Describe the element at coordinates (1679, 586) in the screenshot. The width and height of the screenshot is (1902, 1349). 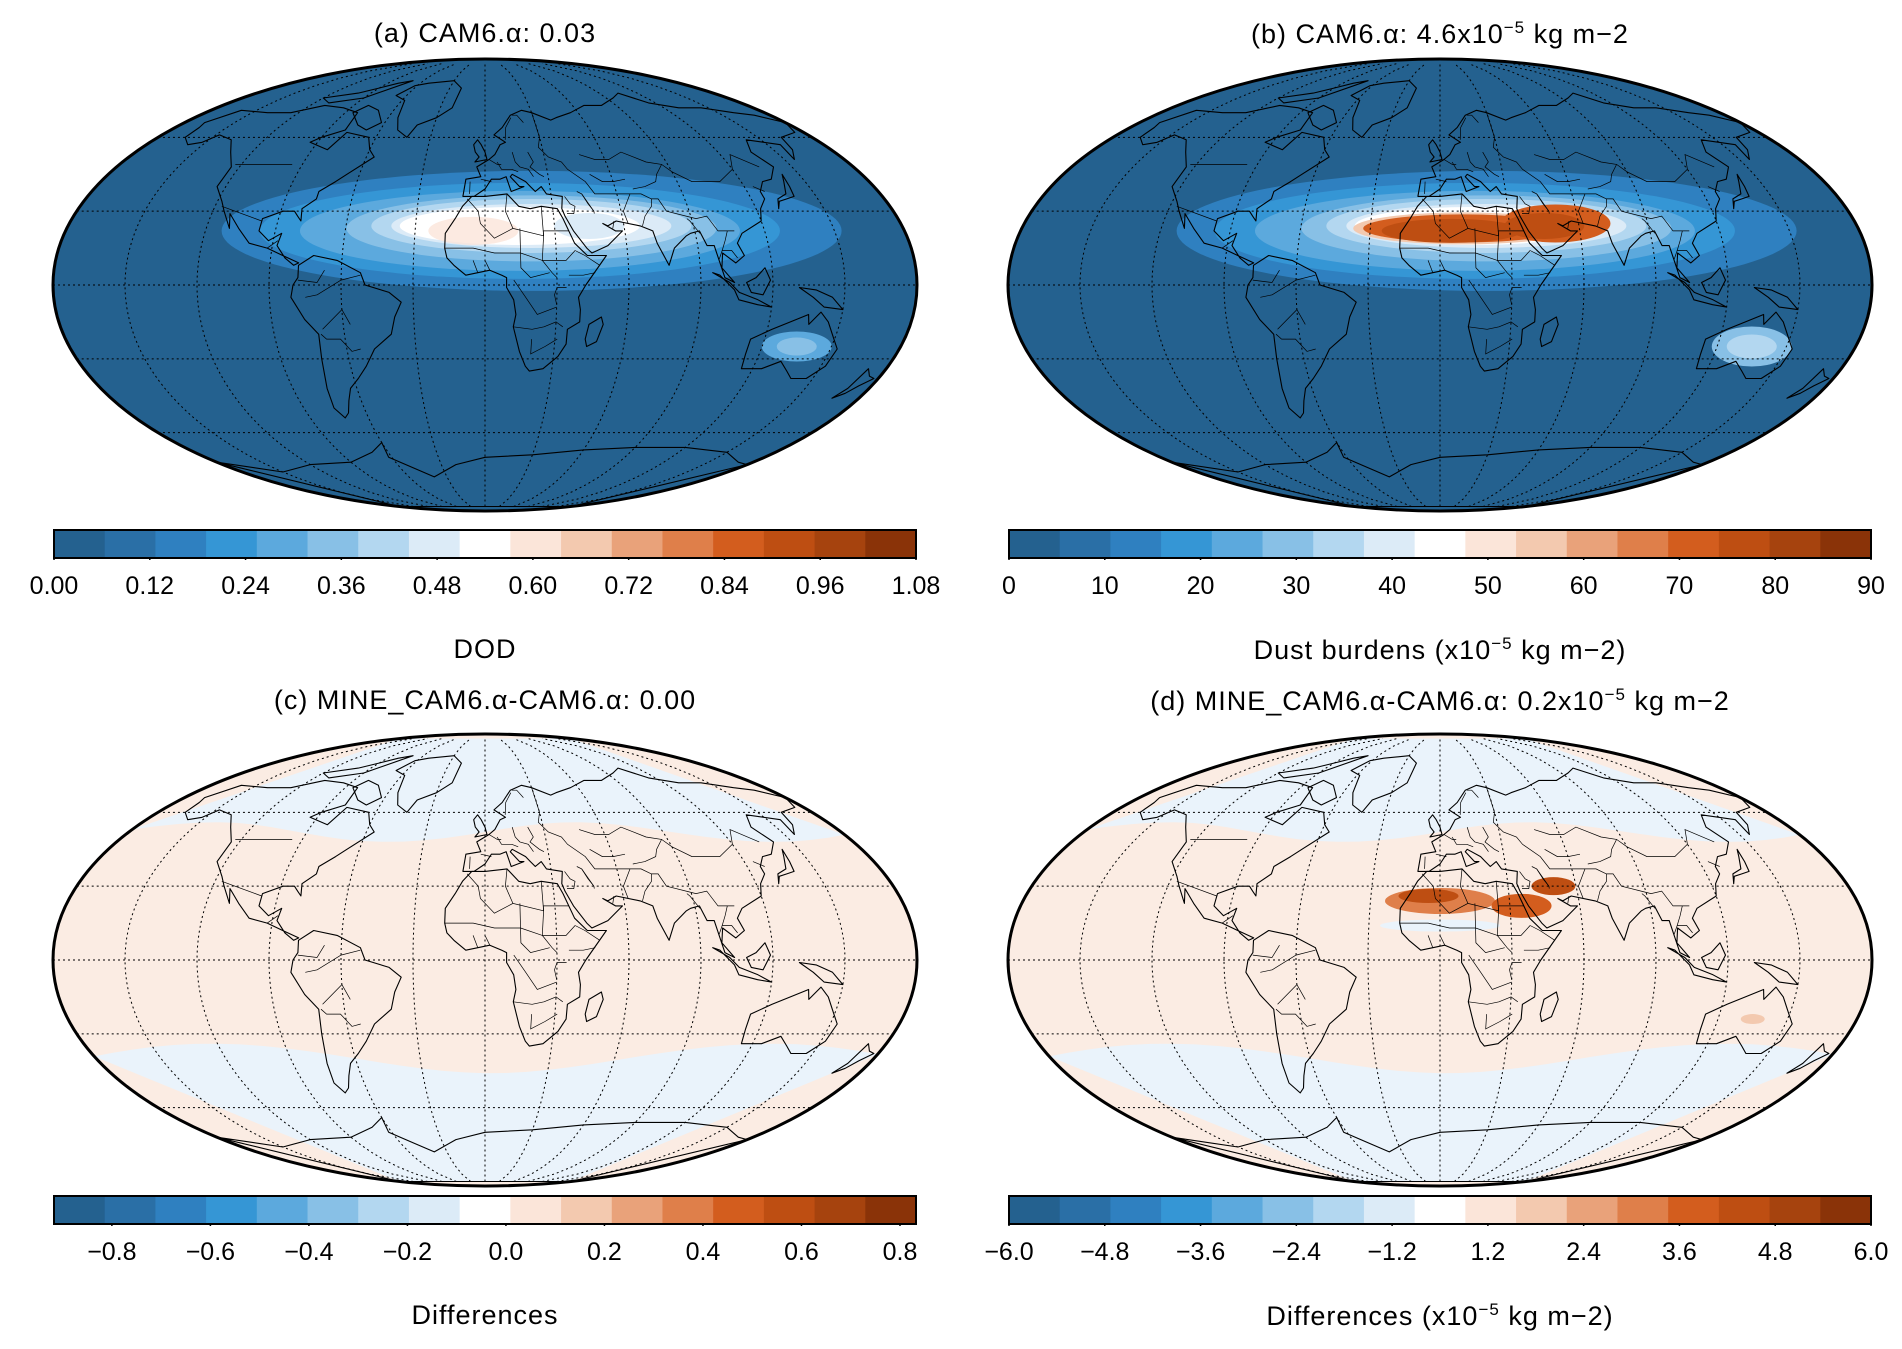
I see `colorbar-tick-label: 70` at that location.